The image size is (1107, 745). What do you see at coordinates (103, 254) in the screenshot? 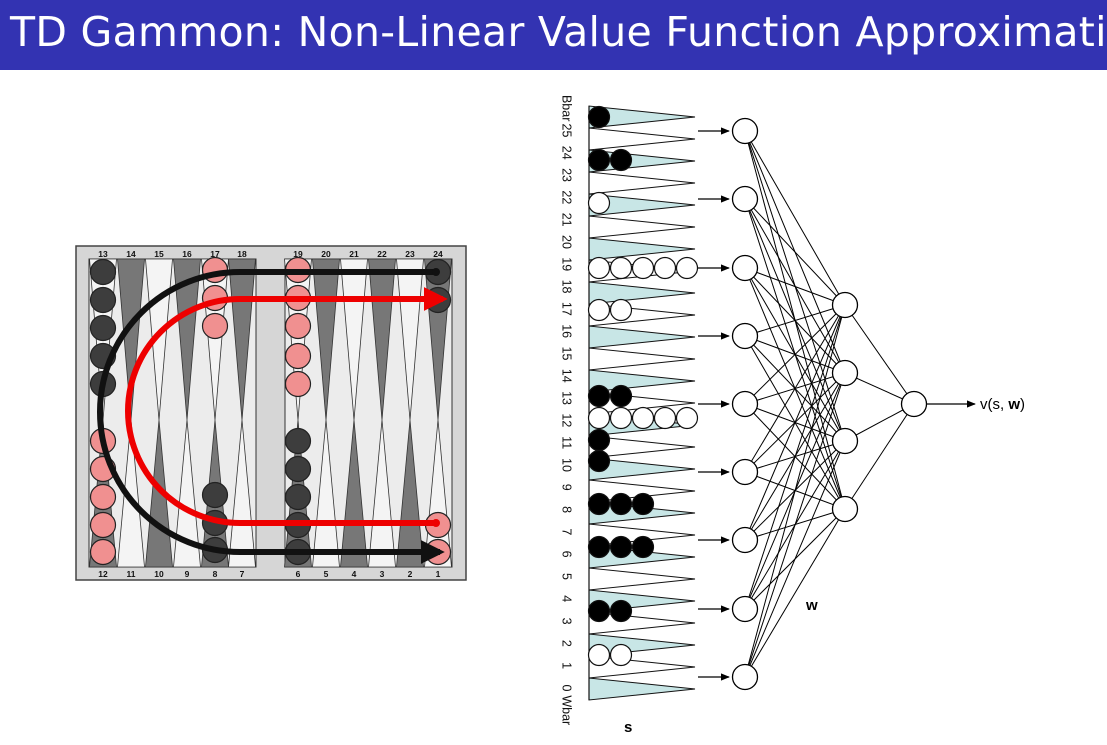
I see `board-top-label: 13` at bounding box center [103, 254].